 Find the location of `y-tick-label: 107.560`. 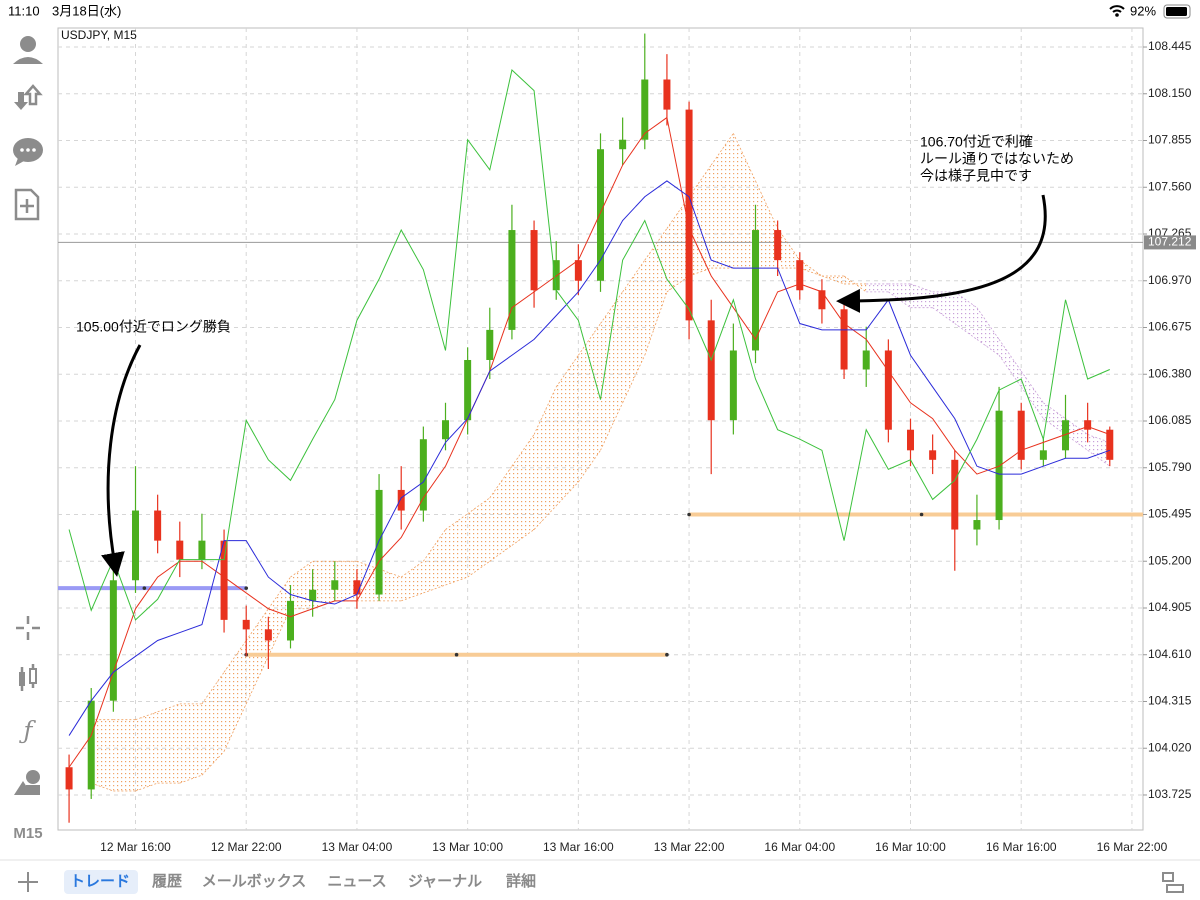

y-tick-label: 107.560 is located at coordinates (1170, 186).